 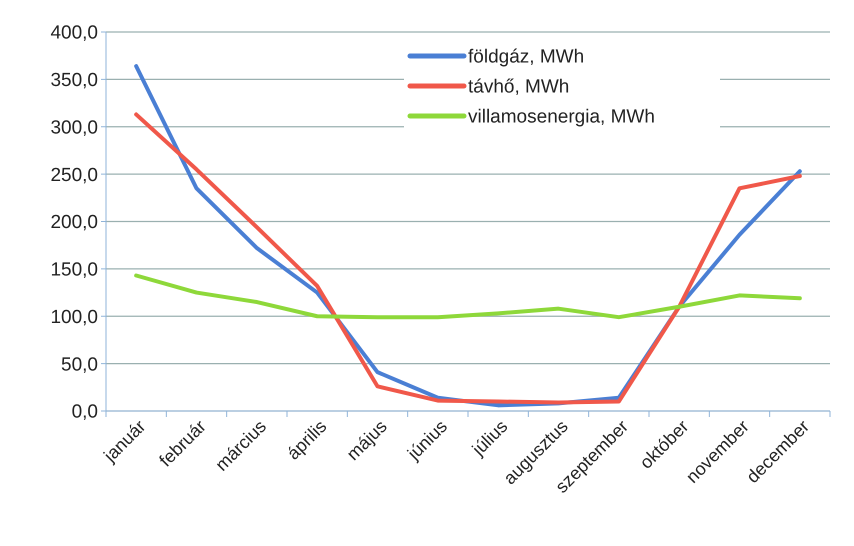 What do you see at coordinates (74, 127) in the screenshot?
I see `y-tick-label: 300,0` at bounding box center [74, 127].